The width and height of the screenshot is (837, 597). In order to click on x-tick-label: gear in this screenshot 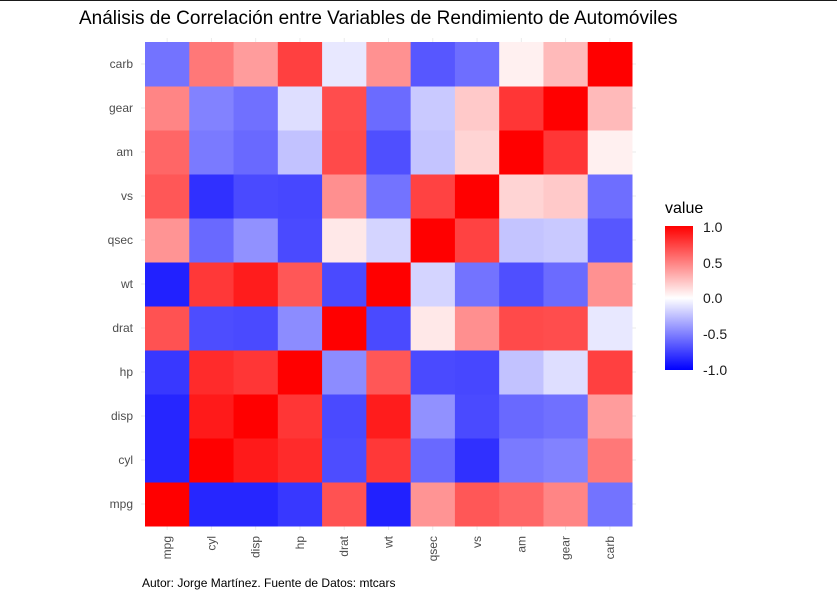, I will do `click(566, 548)`.